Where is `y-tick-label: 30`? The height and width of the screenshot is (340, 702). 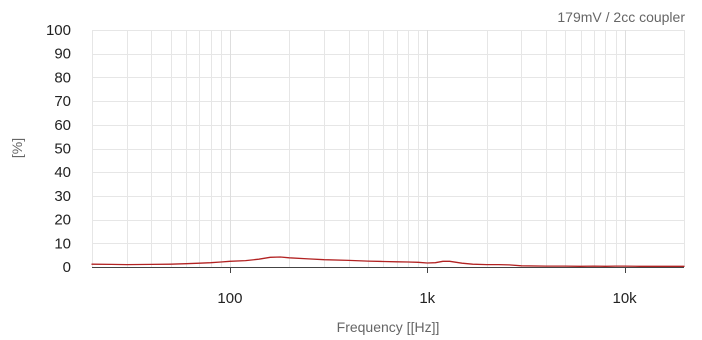
y-tick-label: 30 is located at coordinates (62, 196).